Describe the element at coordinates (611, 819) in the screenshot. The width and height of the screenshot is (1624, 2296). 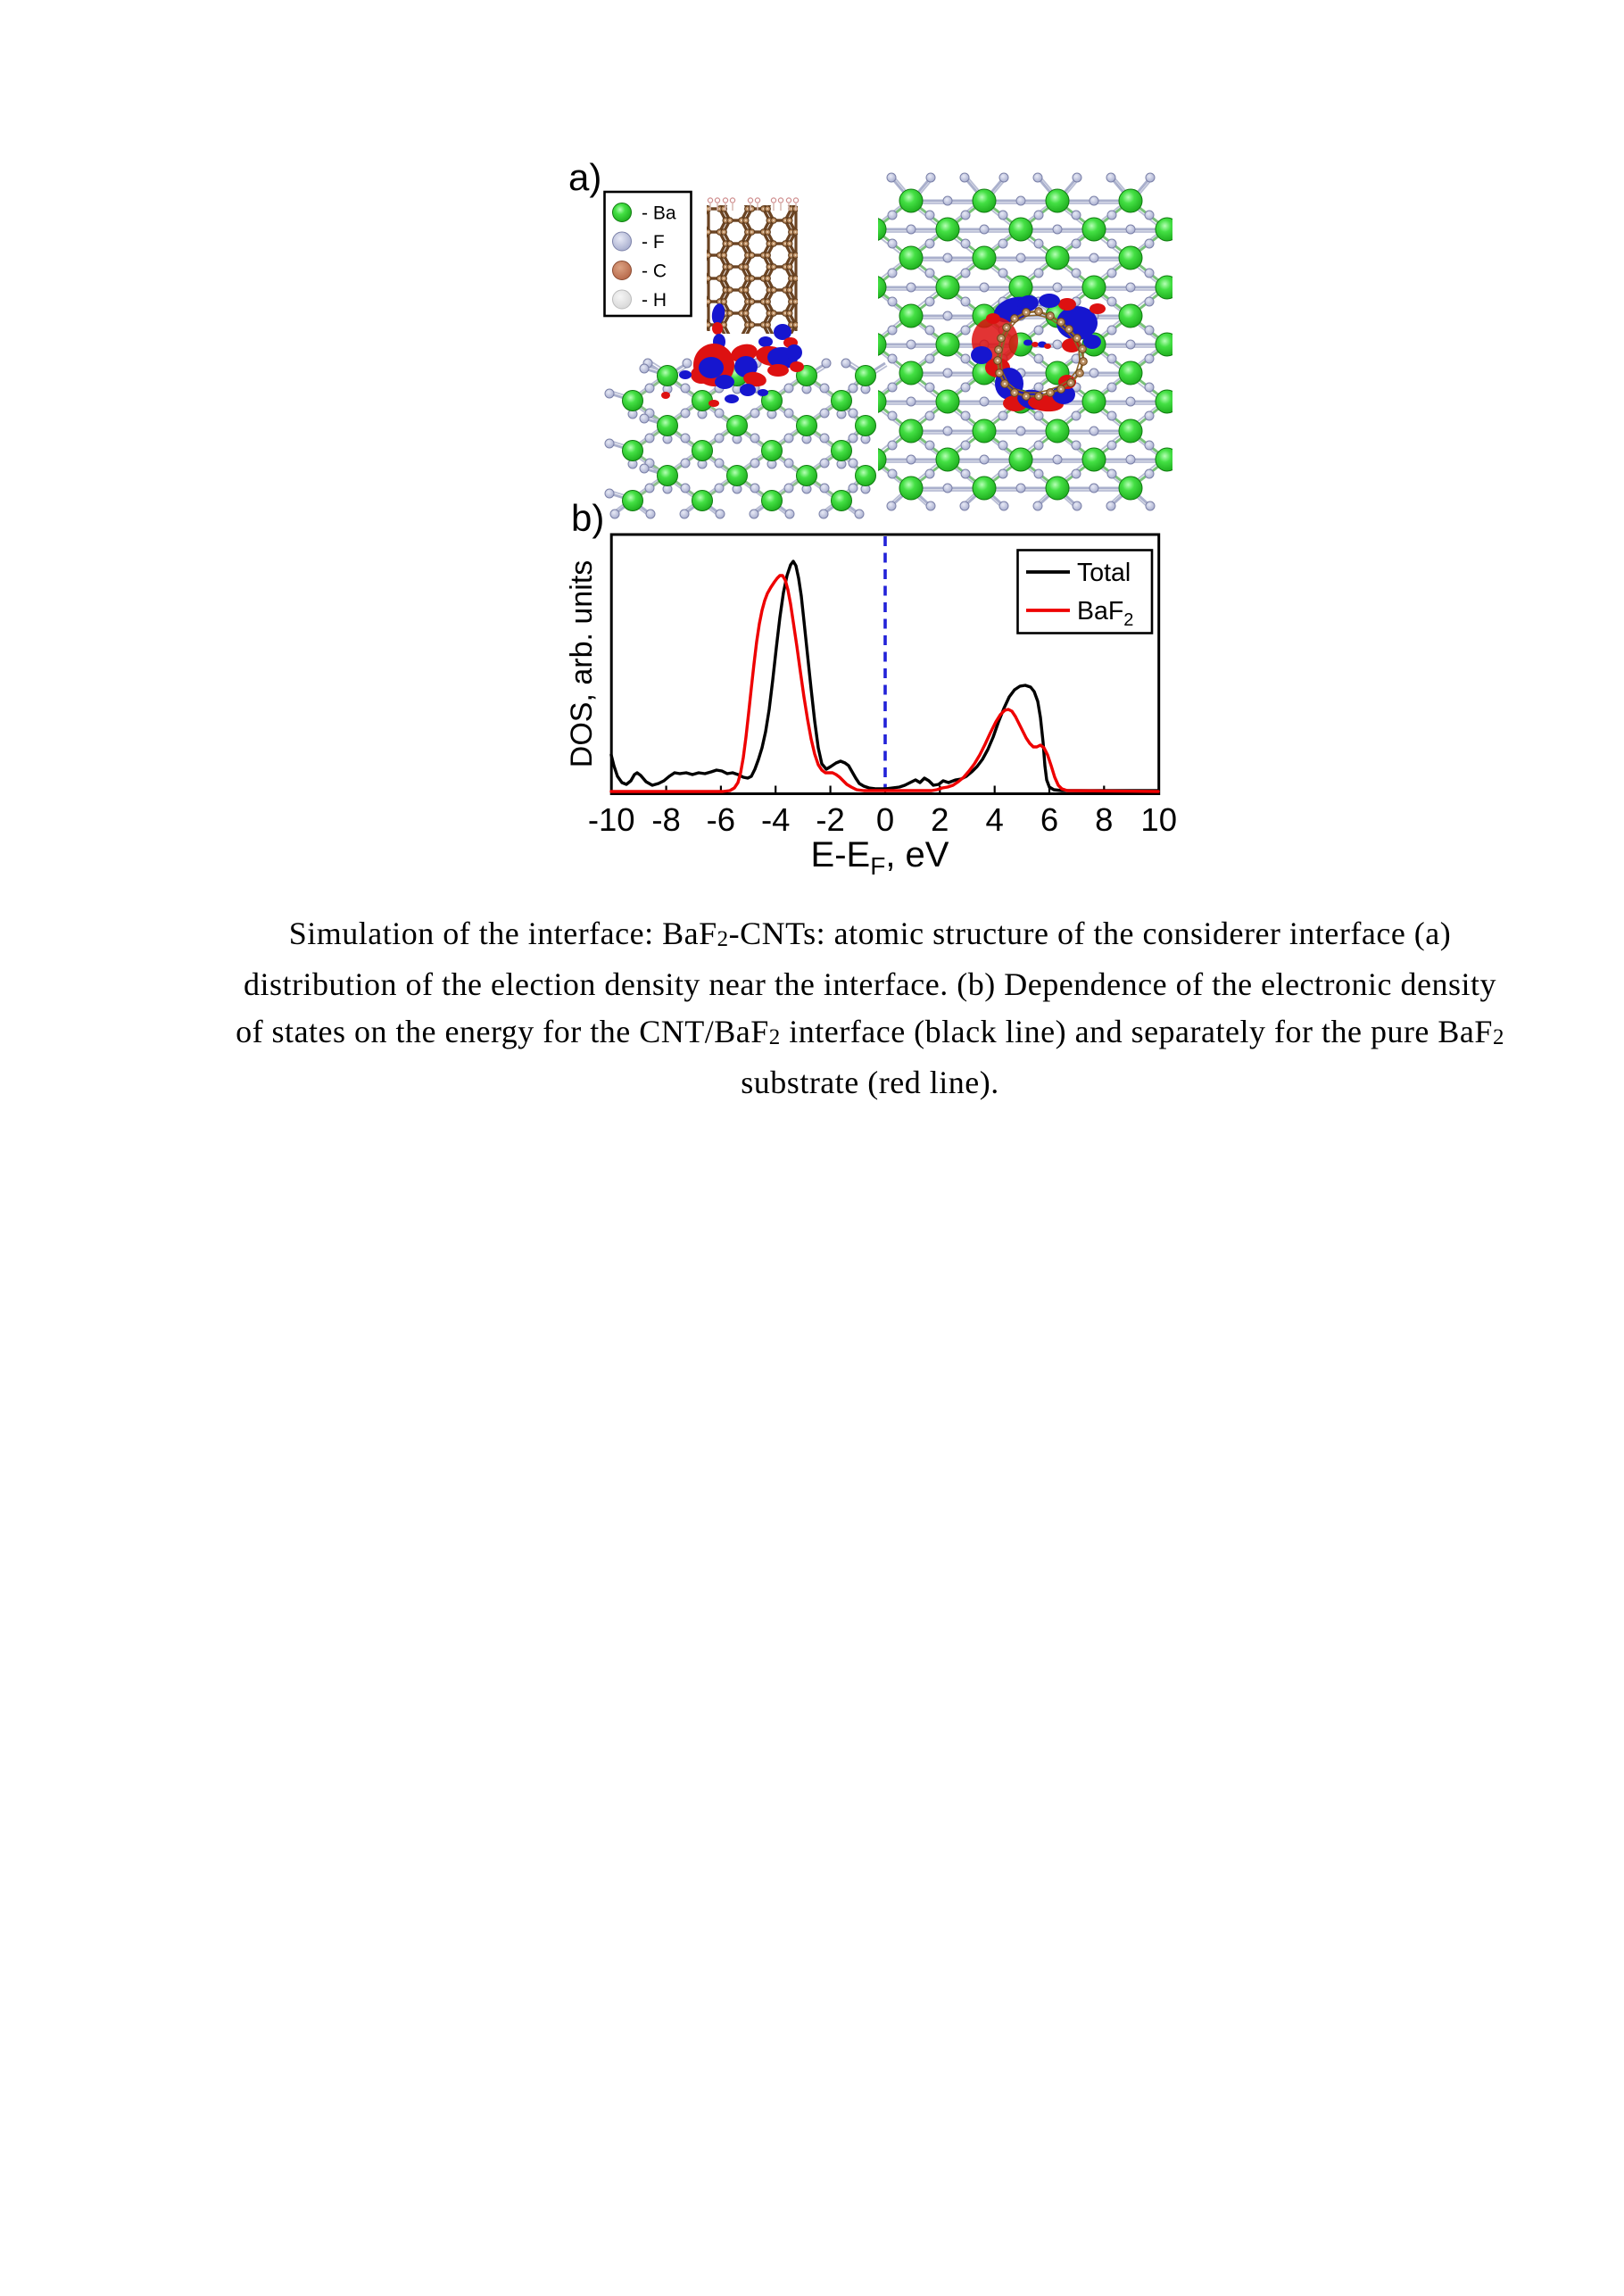
I see `svg-text: -10` at that location.